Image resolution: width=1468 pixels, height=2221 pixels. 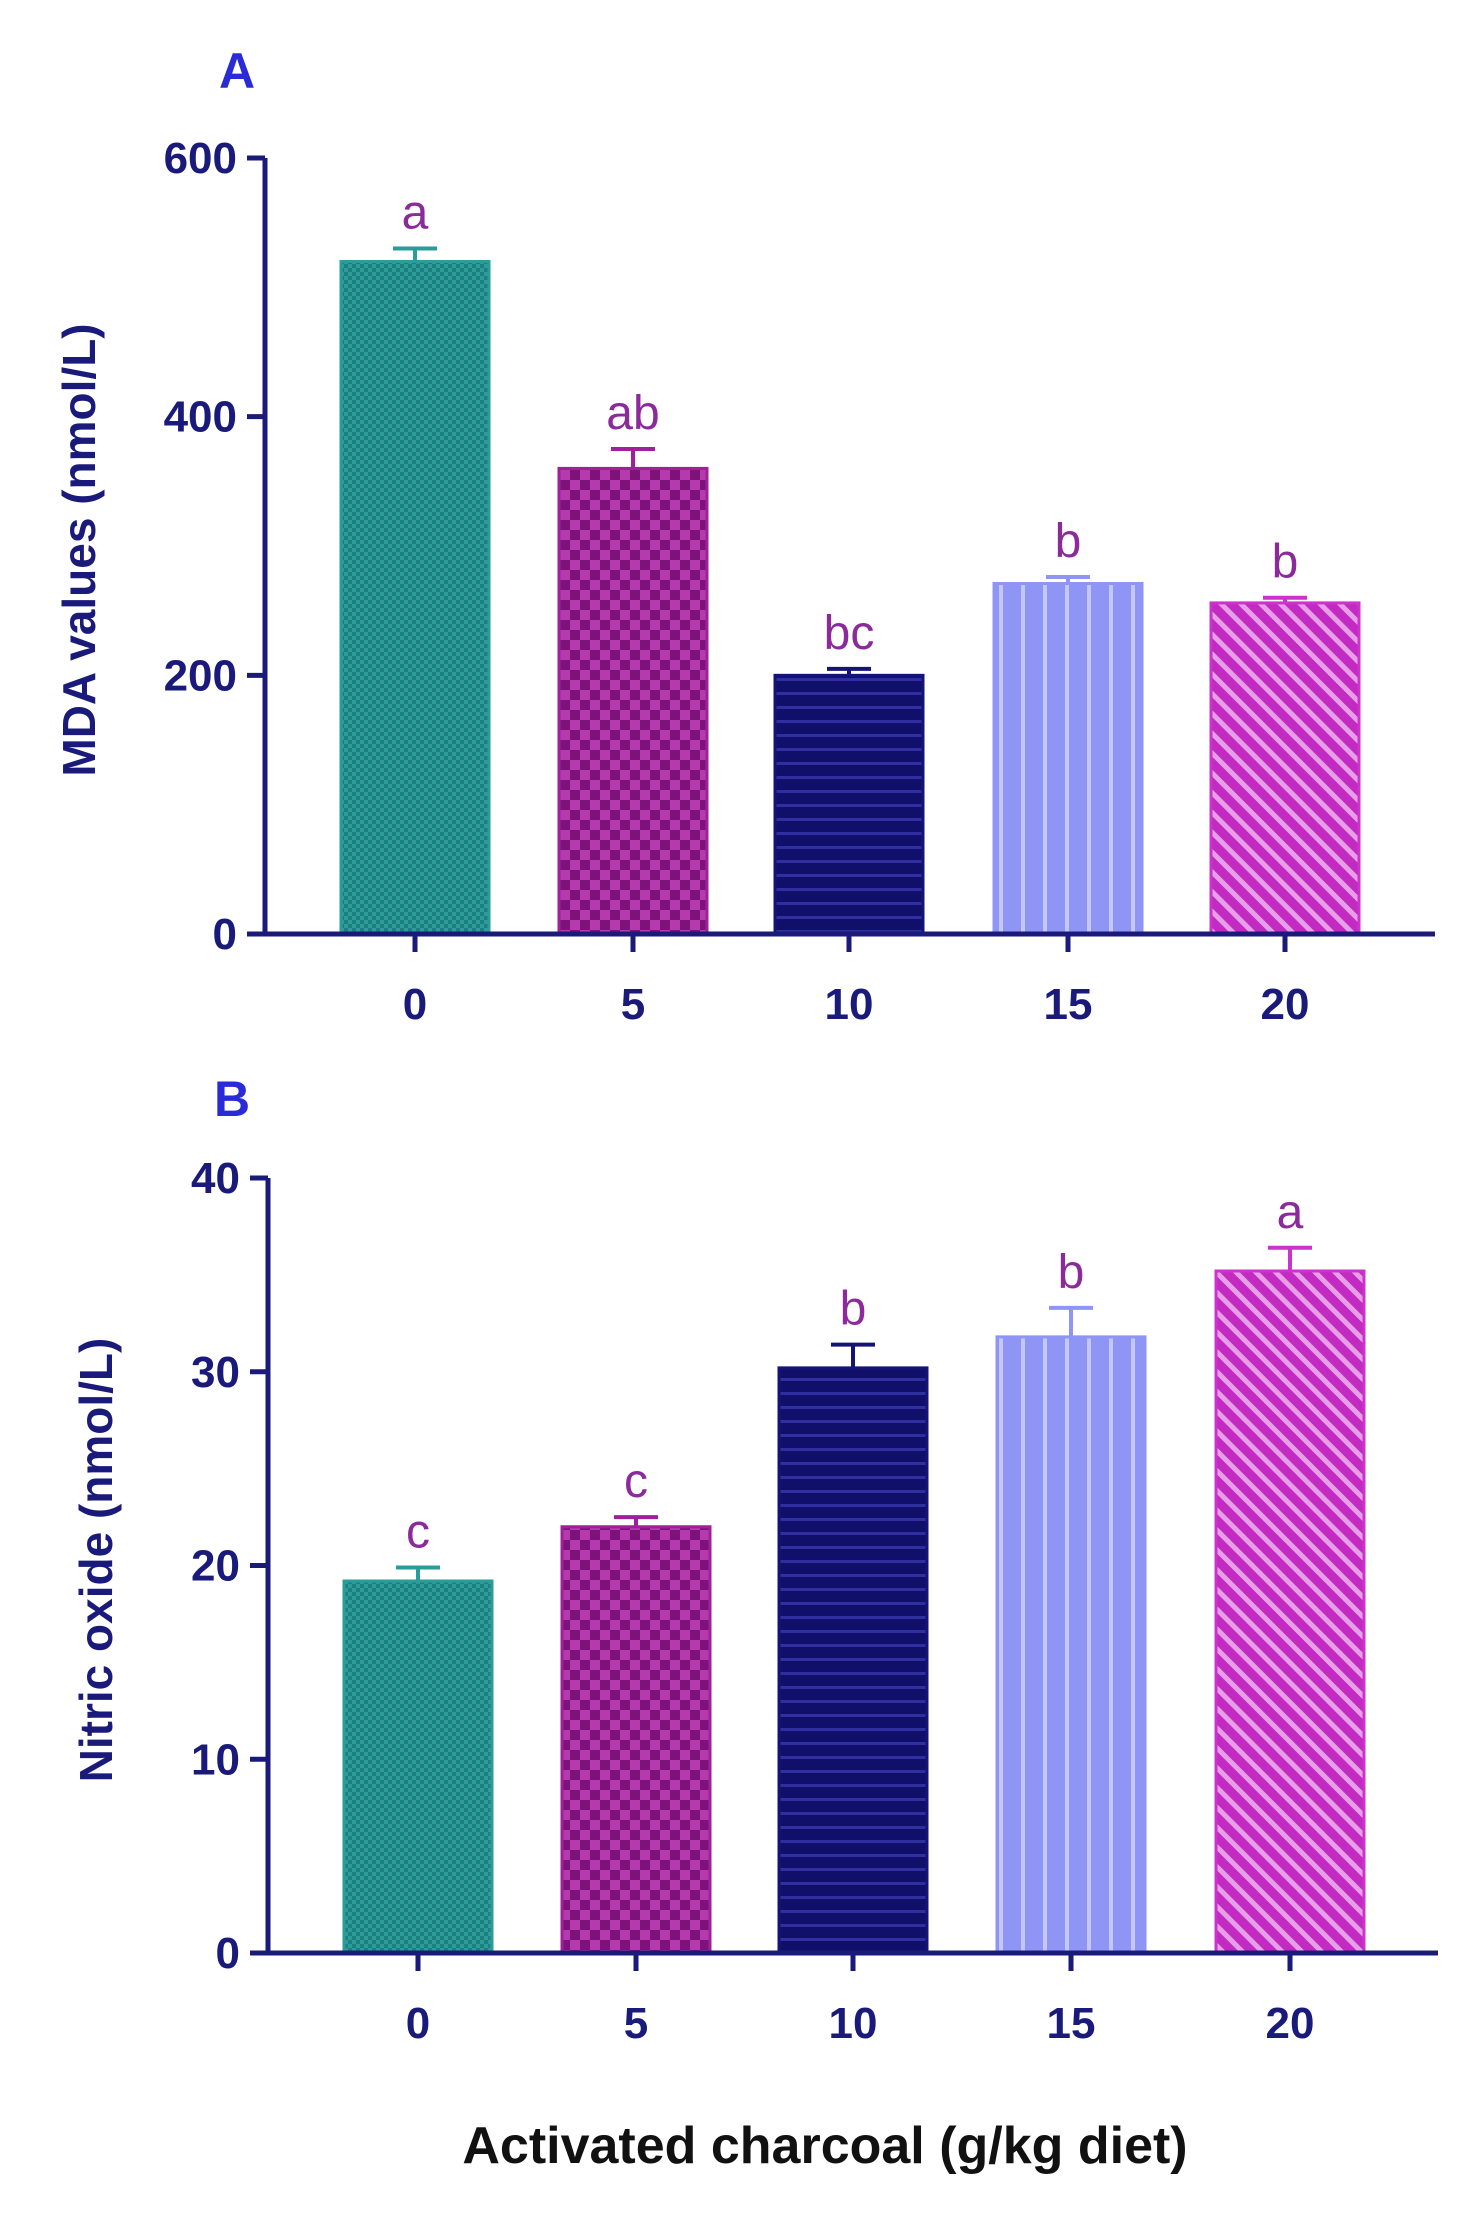 What do you see at coordinates (200, 675) in the screenshot?
I see `y-tick-label: 200` at bounding box center [200, 675].